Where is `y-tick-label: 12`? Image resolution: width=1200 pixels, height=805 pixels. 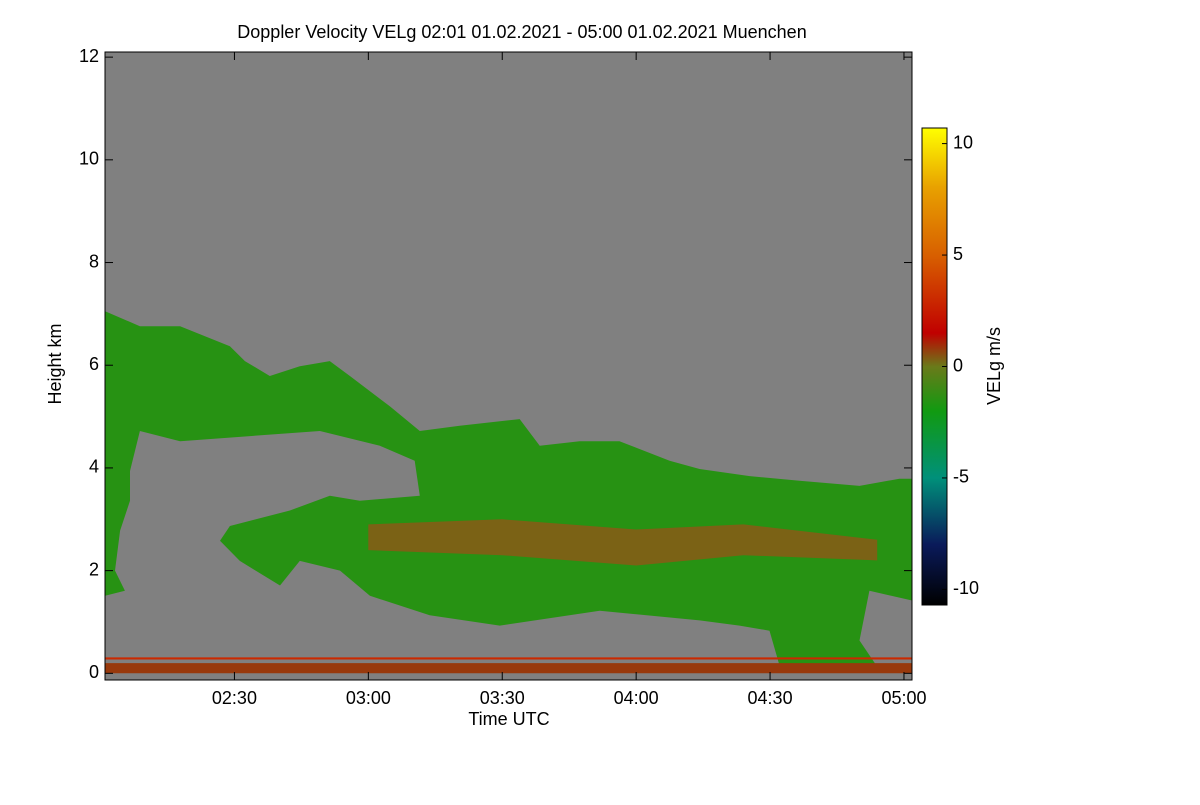
y-tick-label: 12 is located at coordinates (89, 56).